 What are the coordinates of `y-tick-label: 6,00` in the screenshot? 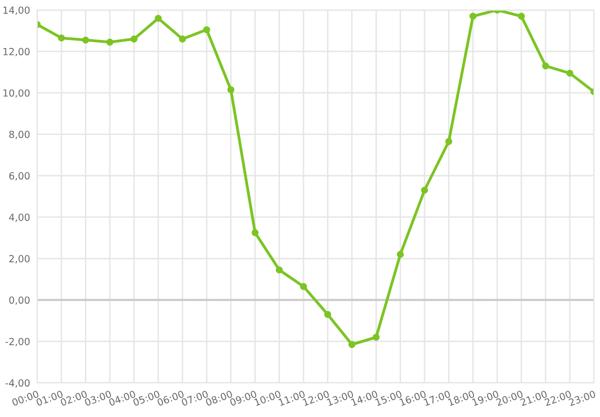 It's located at (19, 176).